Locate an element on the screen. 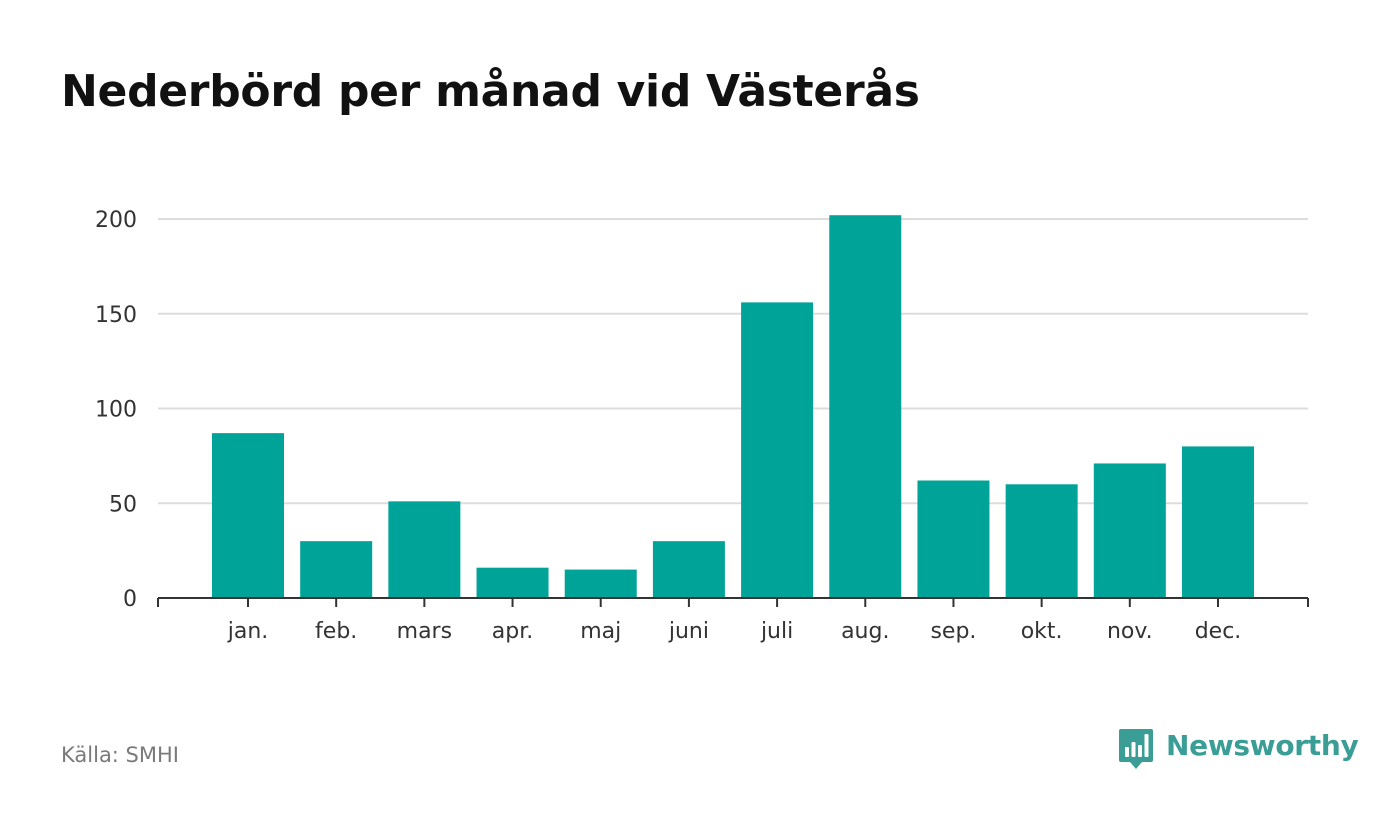 The image size is (1400, 831). x-tick-label: sep. is located at coordinates (953, 631).